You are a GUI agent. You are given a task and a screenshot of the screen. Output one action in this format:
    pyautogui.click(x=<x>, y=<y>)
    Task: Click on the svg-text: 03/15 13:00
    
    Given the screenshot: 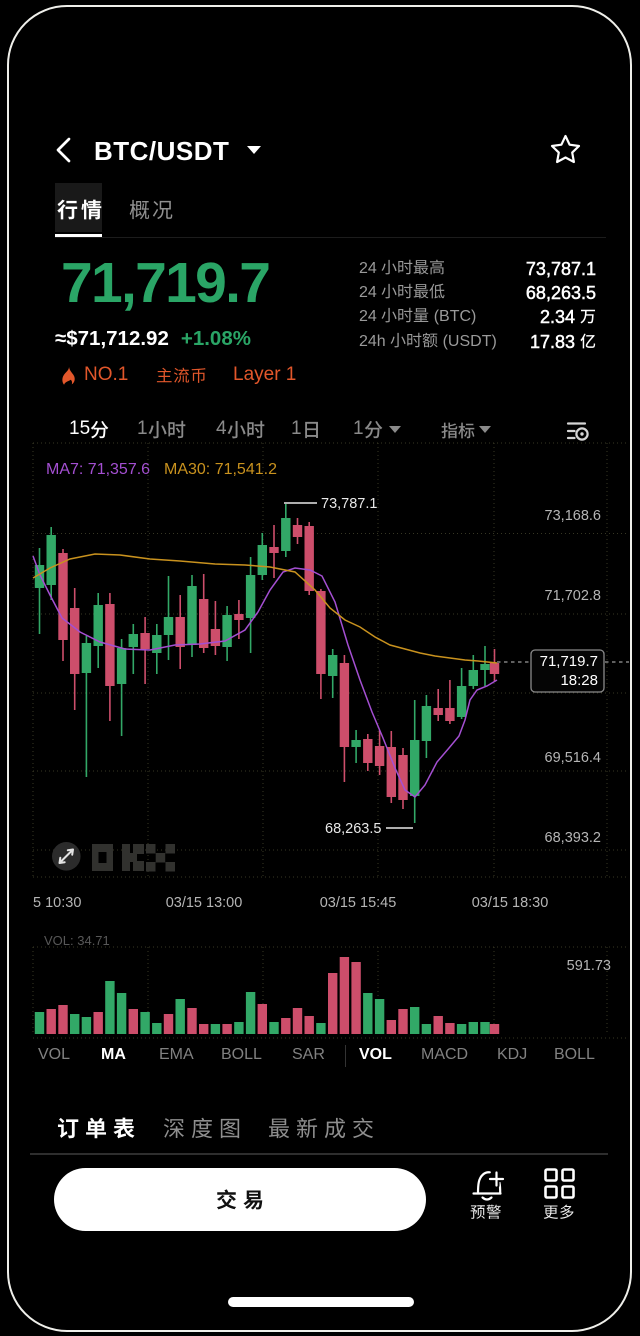 What is the action you would take?
    pyautogui.click(x=204, y=903)
    